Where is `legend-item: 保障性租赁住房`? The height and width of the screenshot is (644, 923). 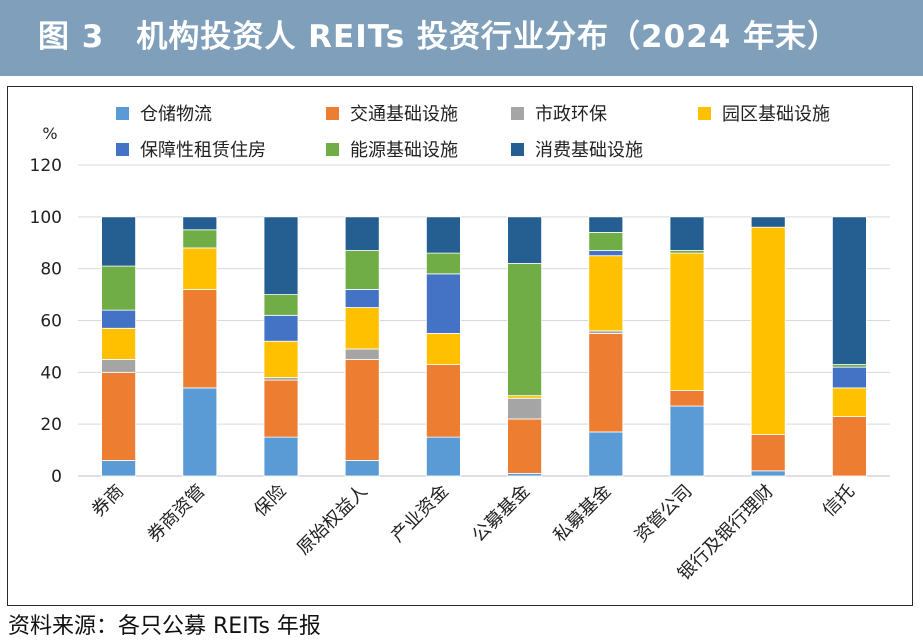 legend-item: 保障性租赁住房 is located at coordinates (191, 150).